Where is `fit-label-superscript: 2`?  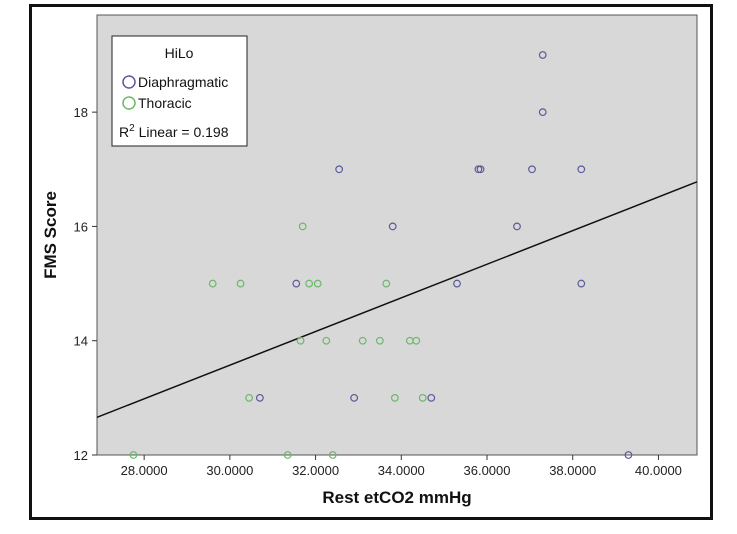
fit-label-superscript: 2 is located at coordinates (132, 128).